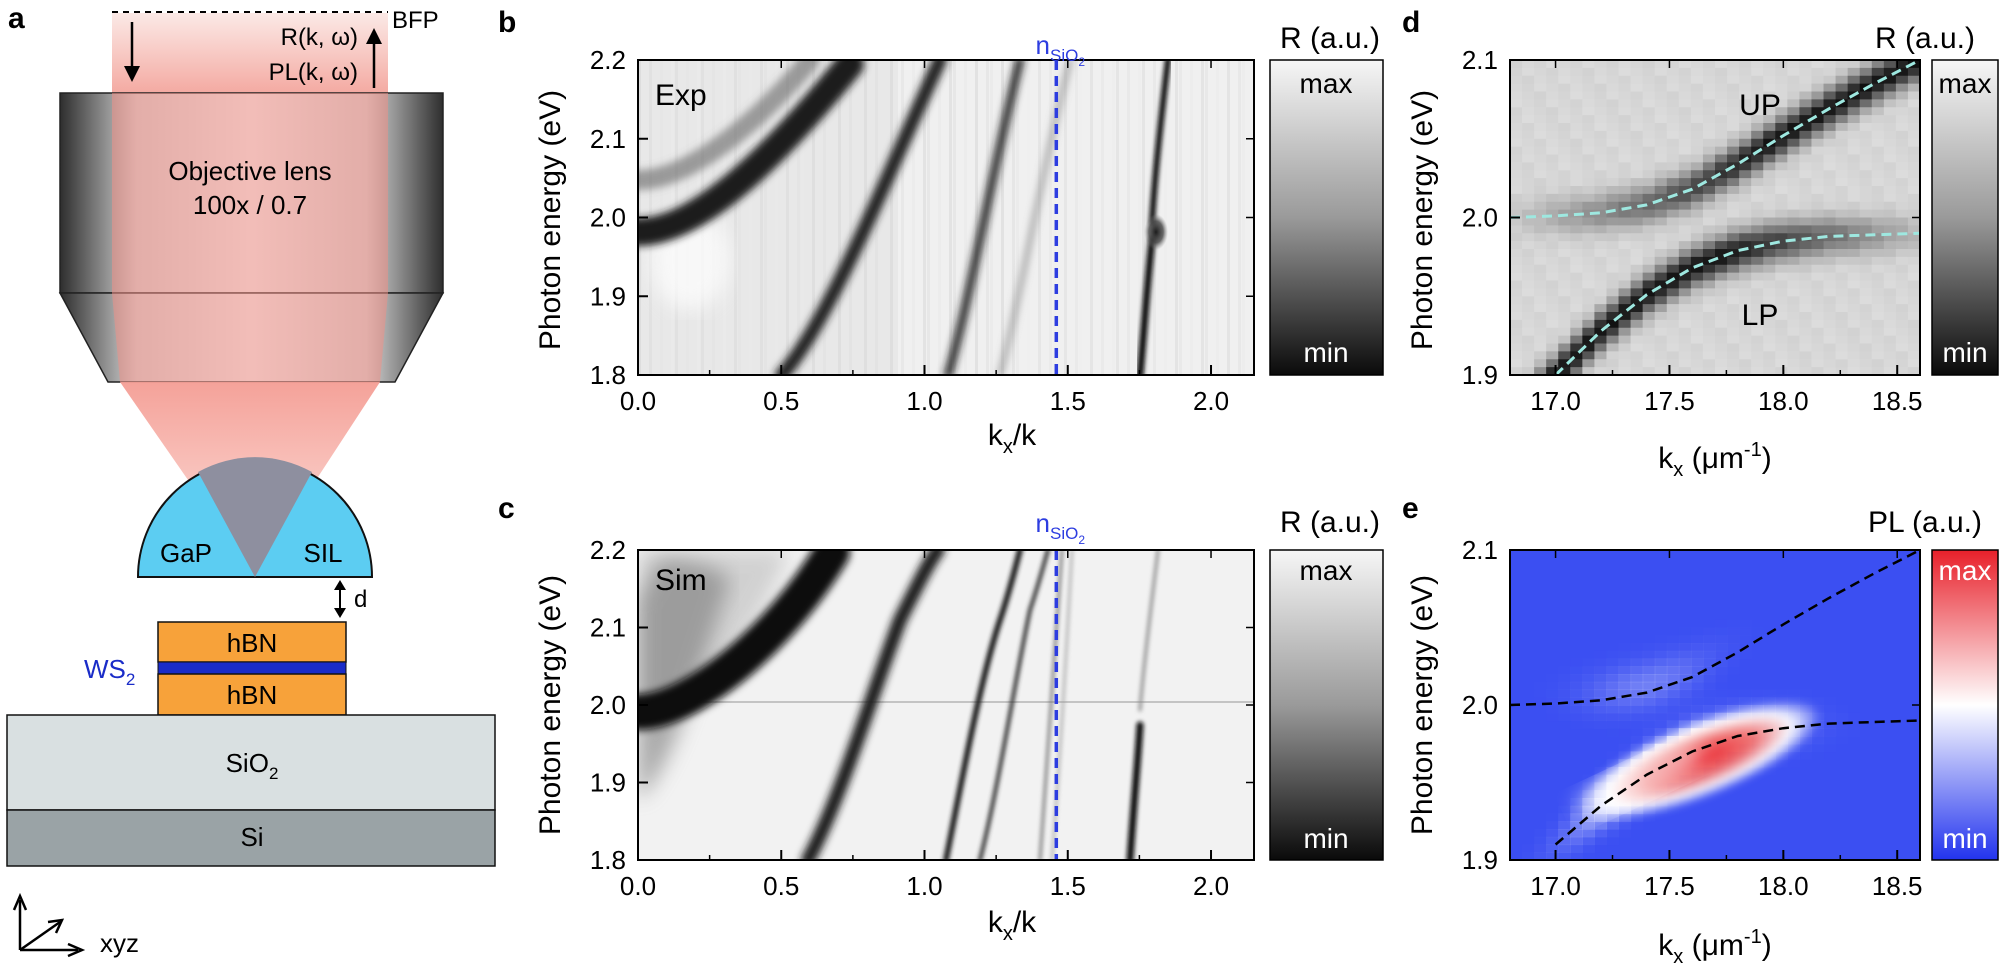 The image size is (2000, 968). Describe the element at coordinates (319, 37) in the screenshot. I see `r-label: R(k, ω)` at that location.